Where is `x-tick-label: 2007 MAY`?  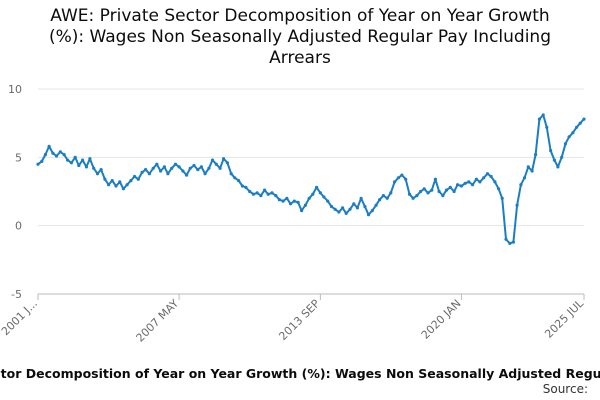
x-tick-label: 2007 MAY is located at coordinates (158, 321).